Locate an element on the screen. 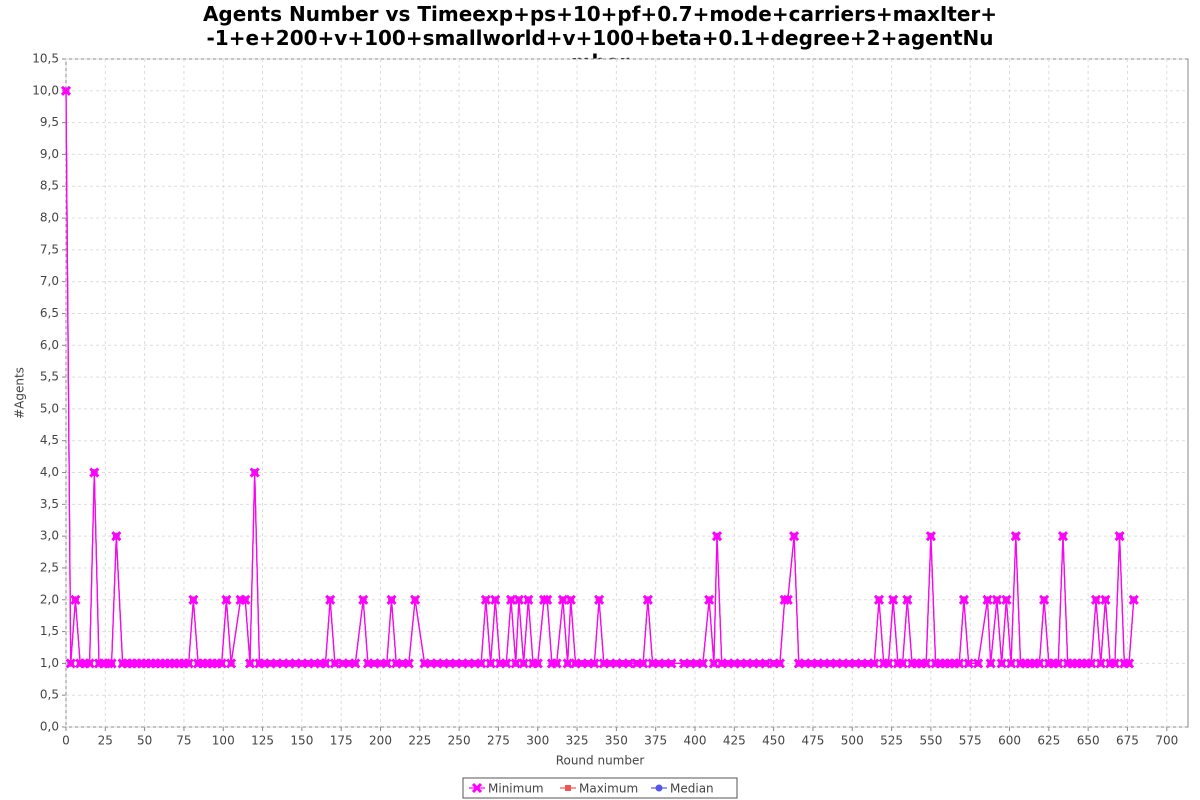 This screenshot has height=800, width=1200. x-tick-label: 125 is located at coordinates (262, 741).